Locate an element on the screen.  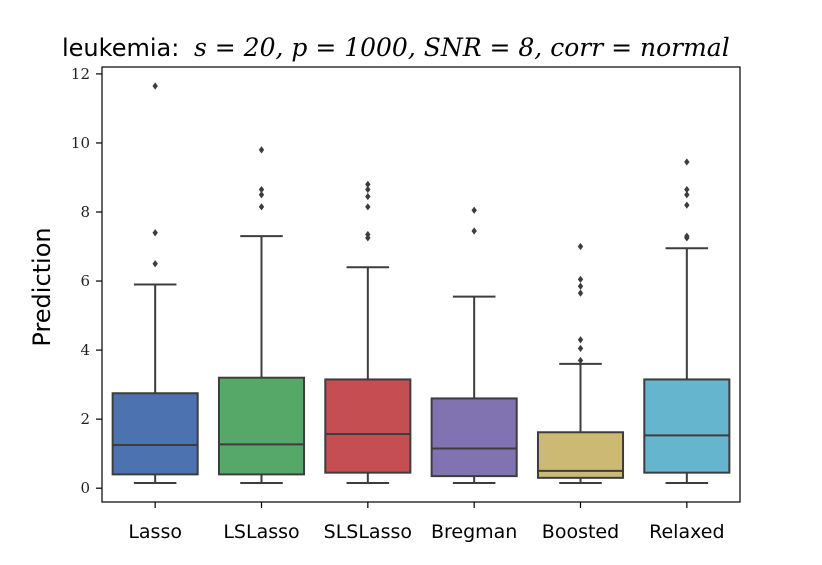
y-tick-label: 12 is located at coordinates (80, 74).